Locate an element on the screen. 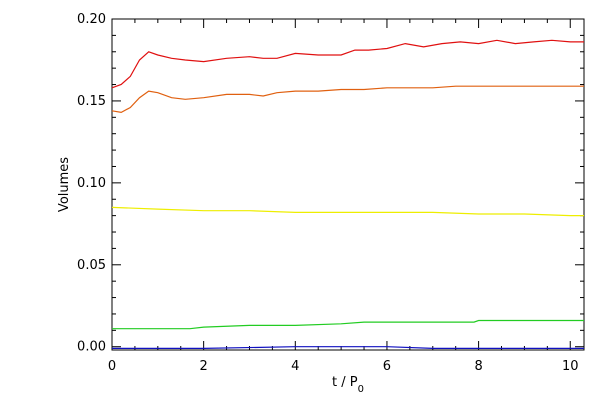 This screenshot has height=400, width=600. x-axis-label-sub: 0 is located at coordinates (361, 389).